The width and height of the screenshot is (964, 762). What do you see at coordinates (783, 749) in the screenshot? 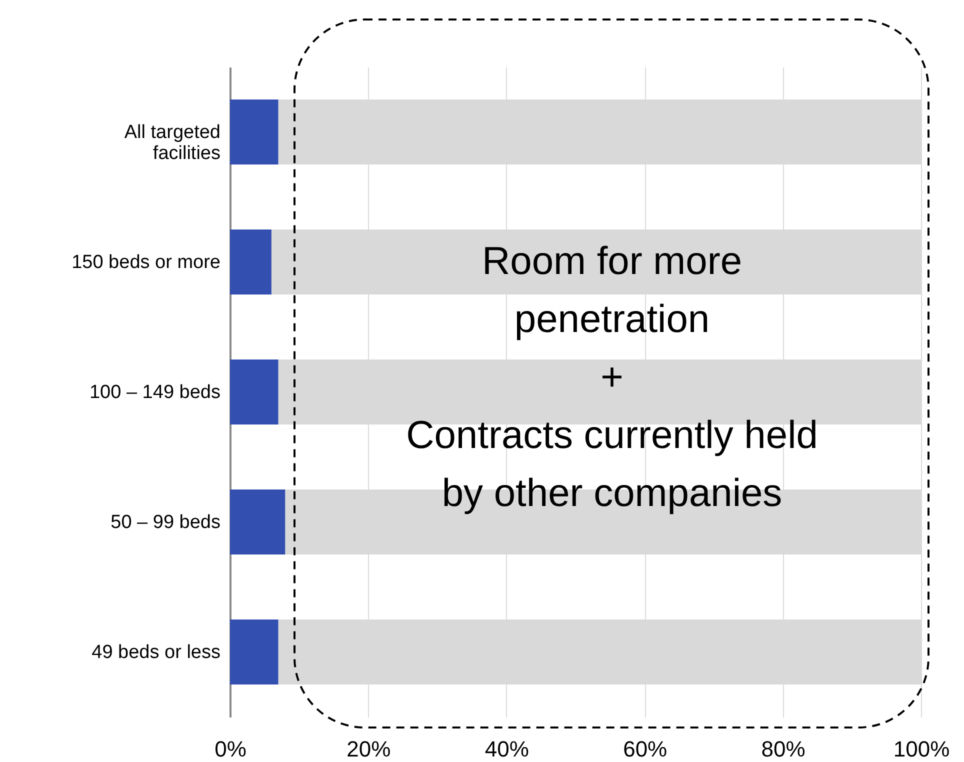
I see `x-tick-label: 80%` at bounding box center [783, 749].